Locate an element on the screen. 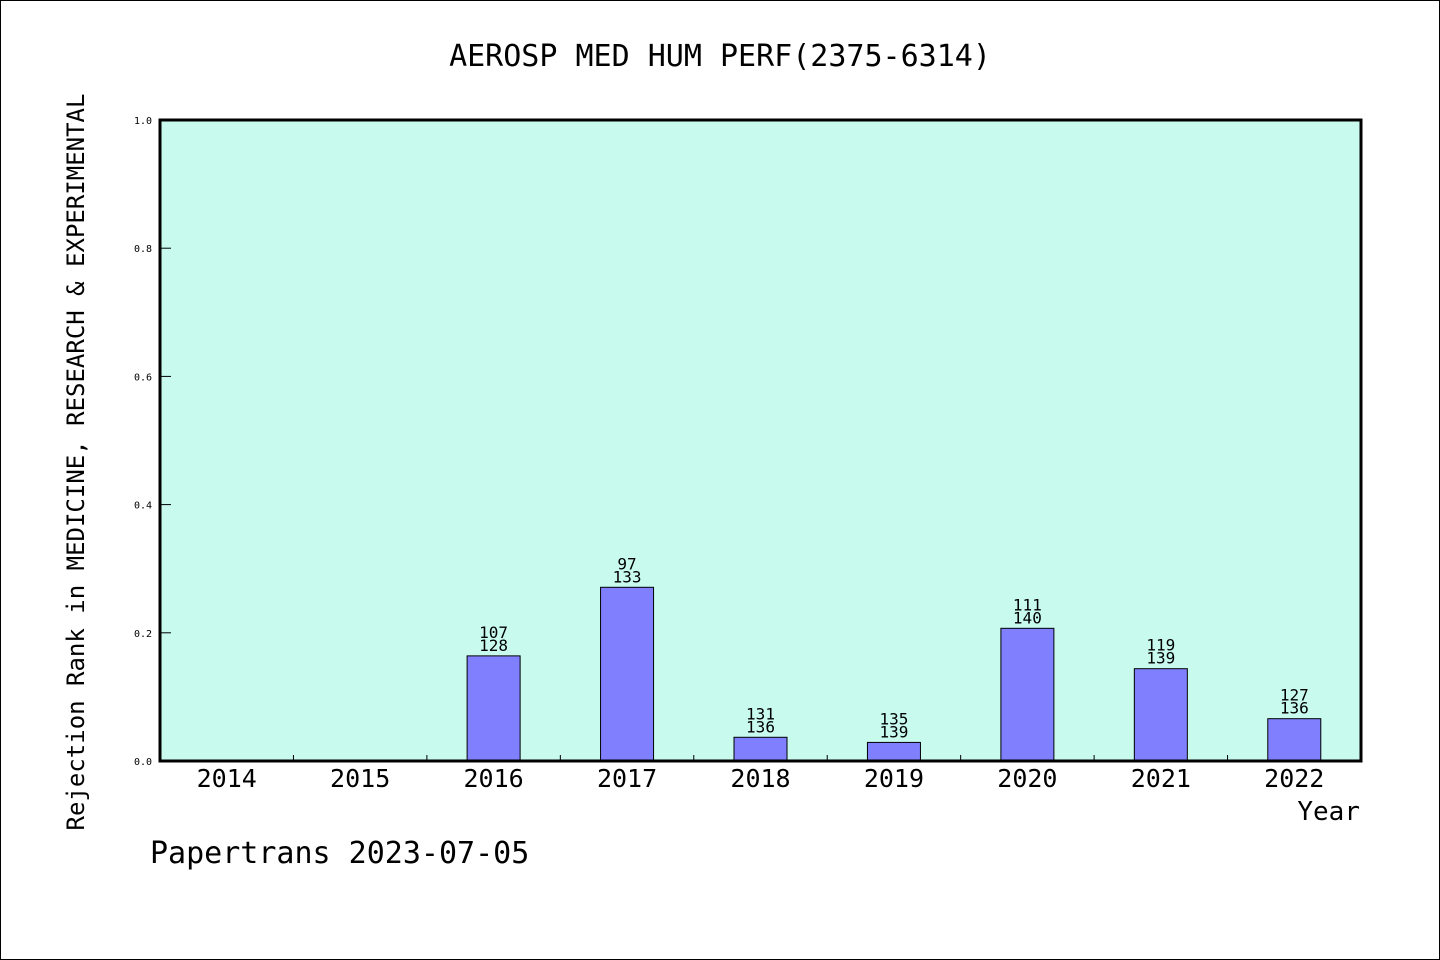 Image resolution: width=1440 pixels, height=960 pixels. x-axis-label: Year is located at coordinates (1328, 812).